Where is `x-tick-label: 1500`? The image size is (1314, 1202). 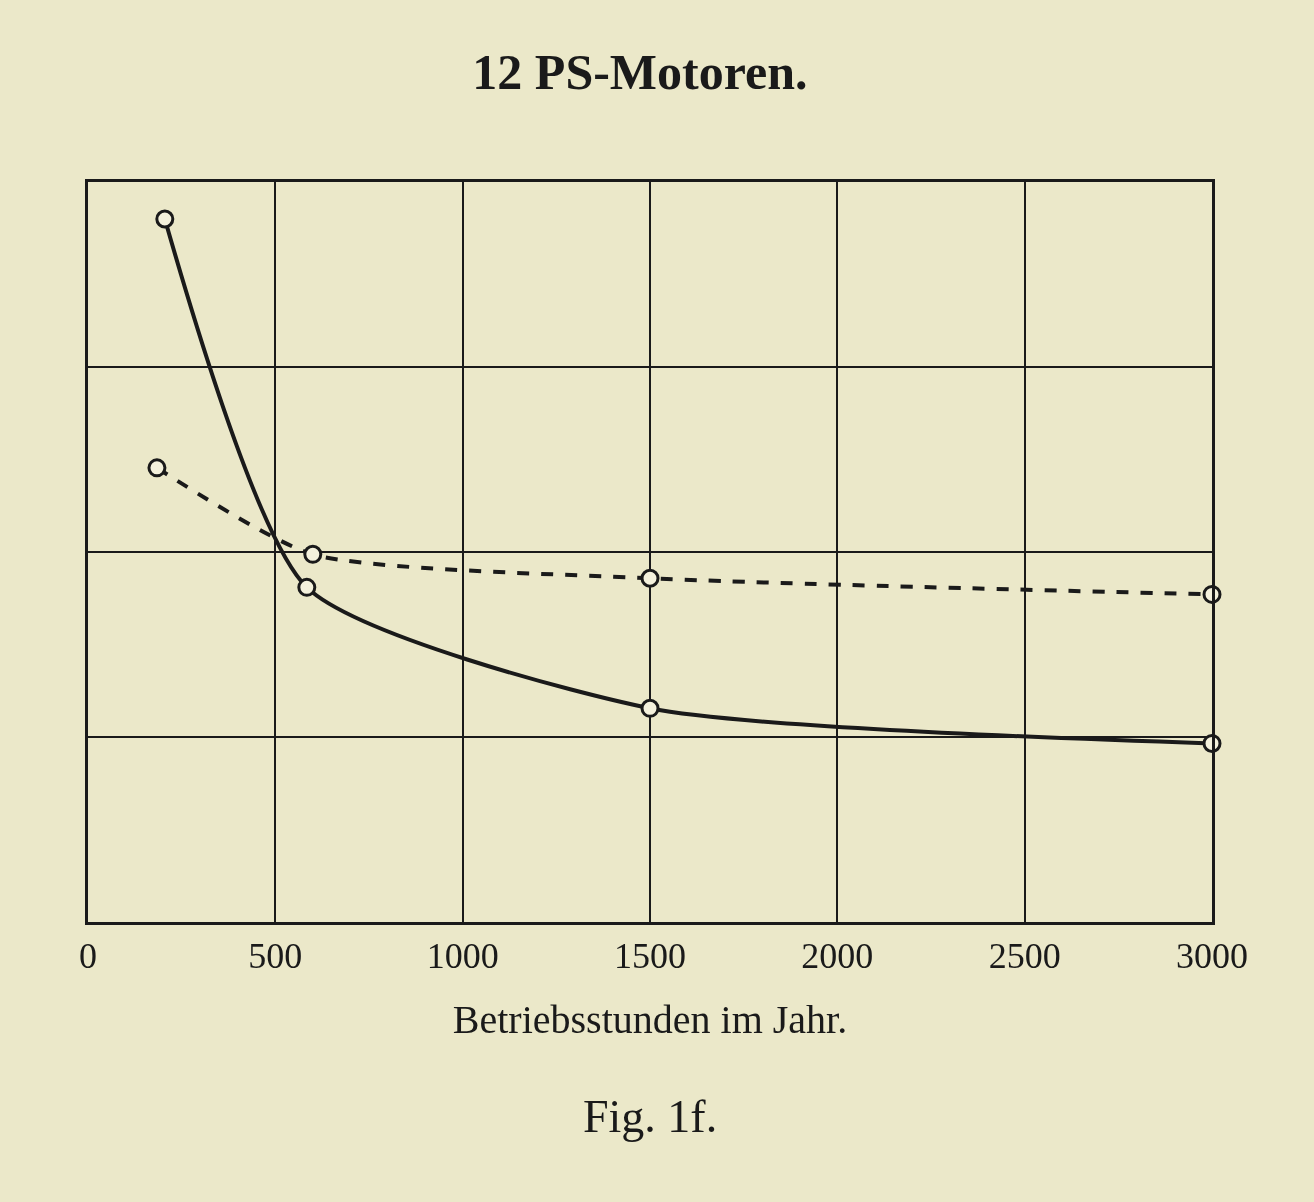
x-tick-label: 1500 is located at coordinates (650, 956).